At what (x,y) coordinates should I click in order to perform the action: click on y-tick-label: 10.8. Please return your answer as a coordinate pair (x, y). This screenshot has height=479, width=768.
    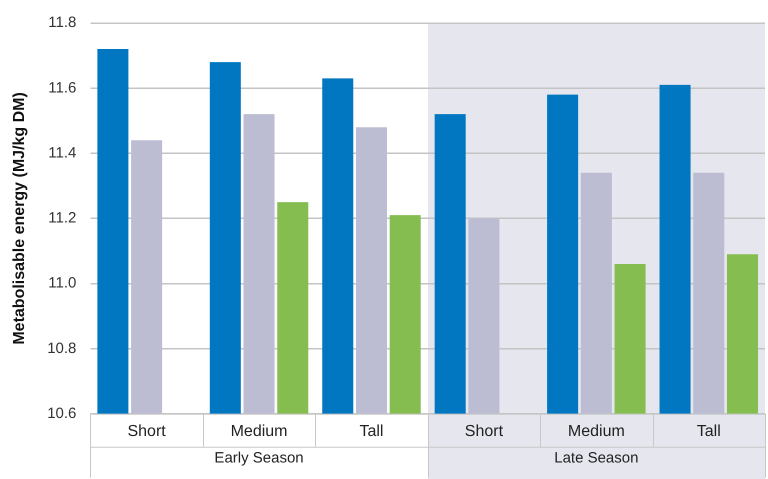
    Looking at the image, I should click on (61, 348).